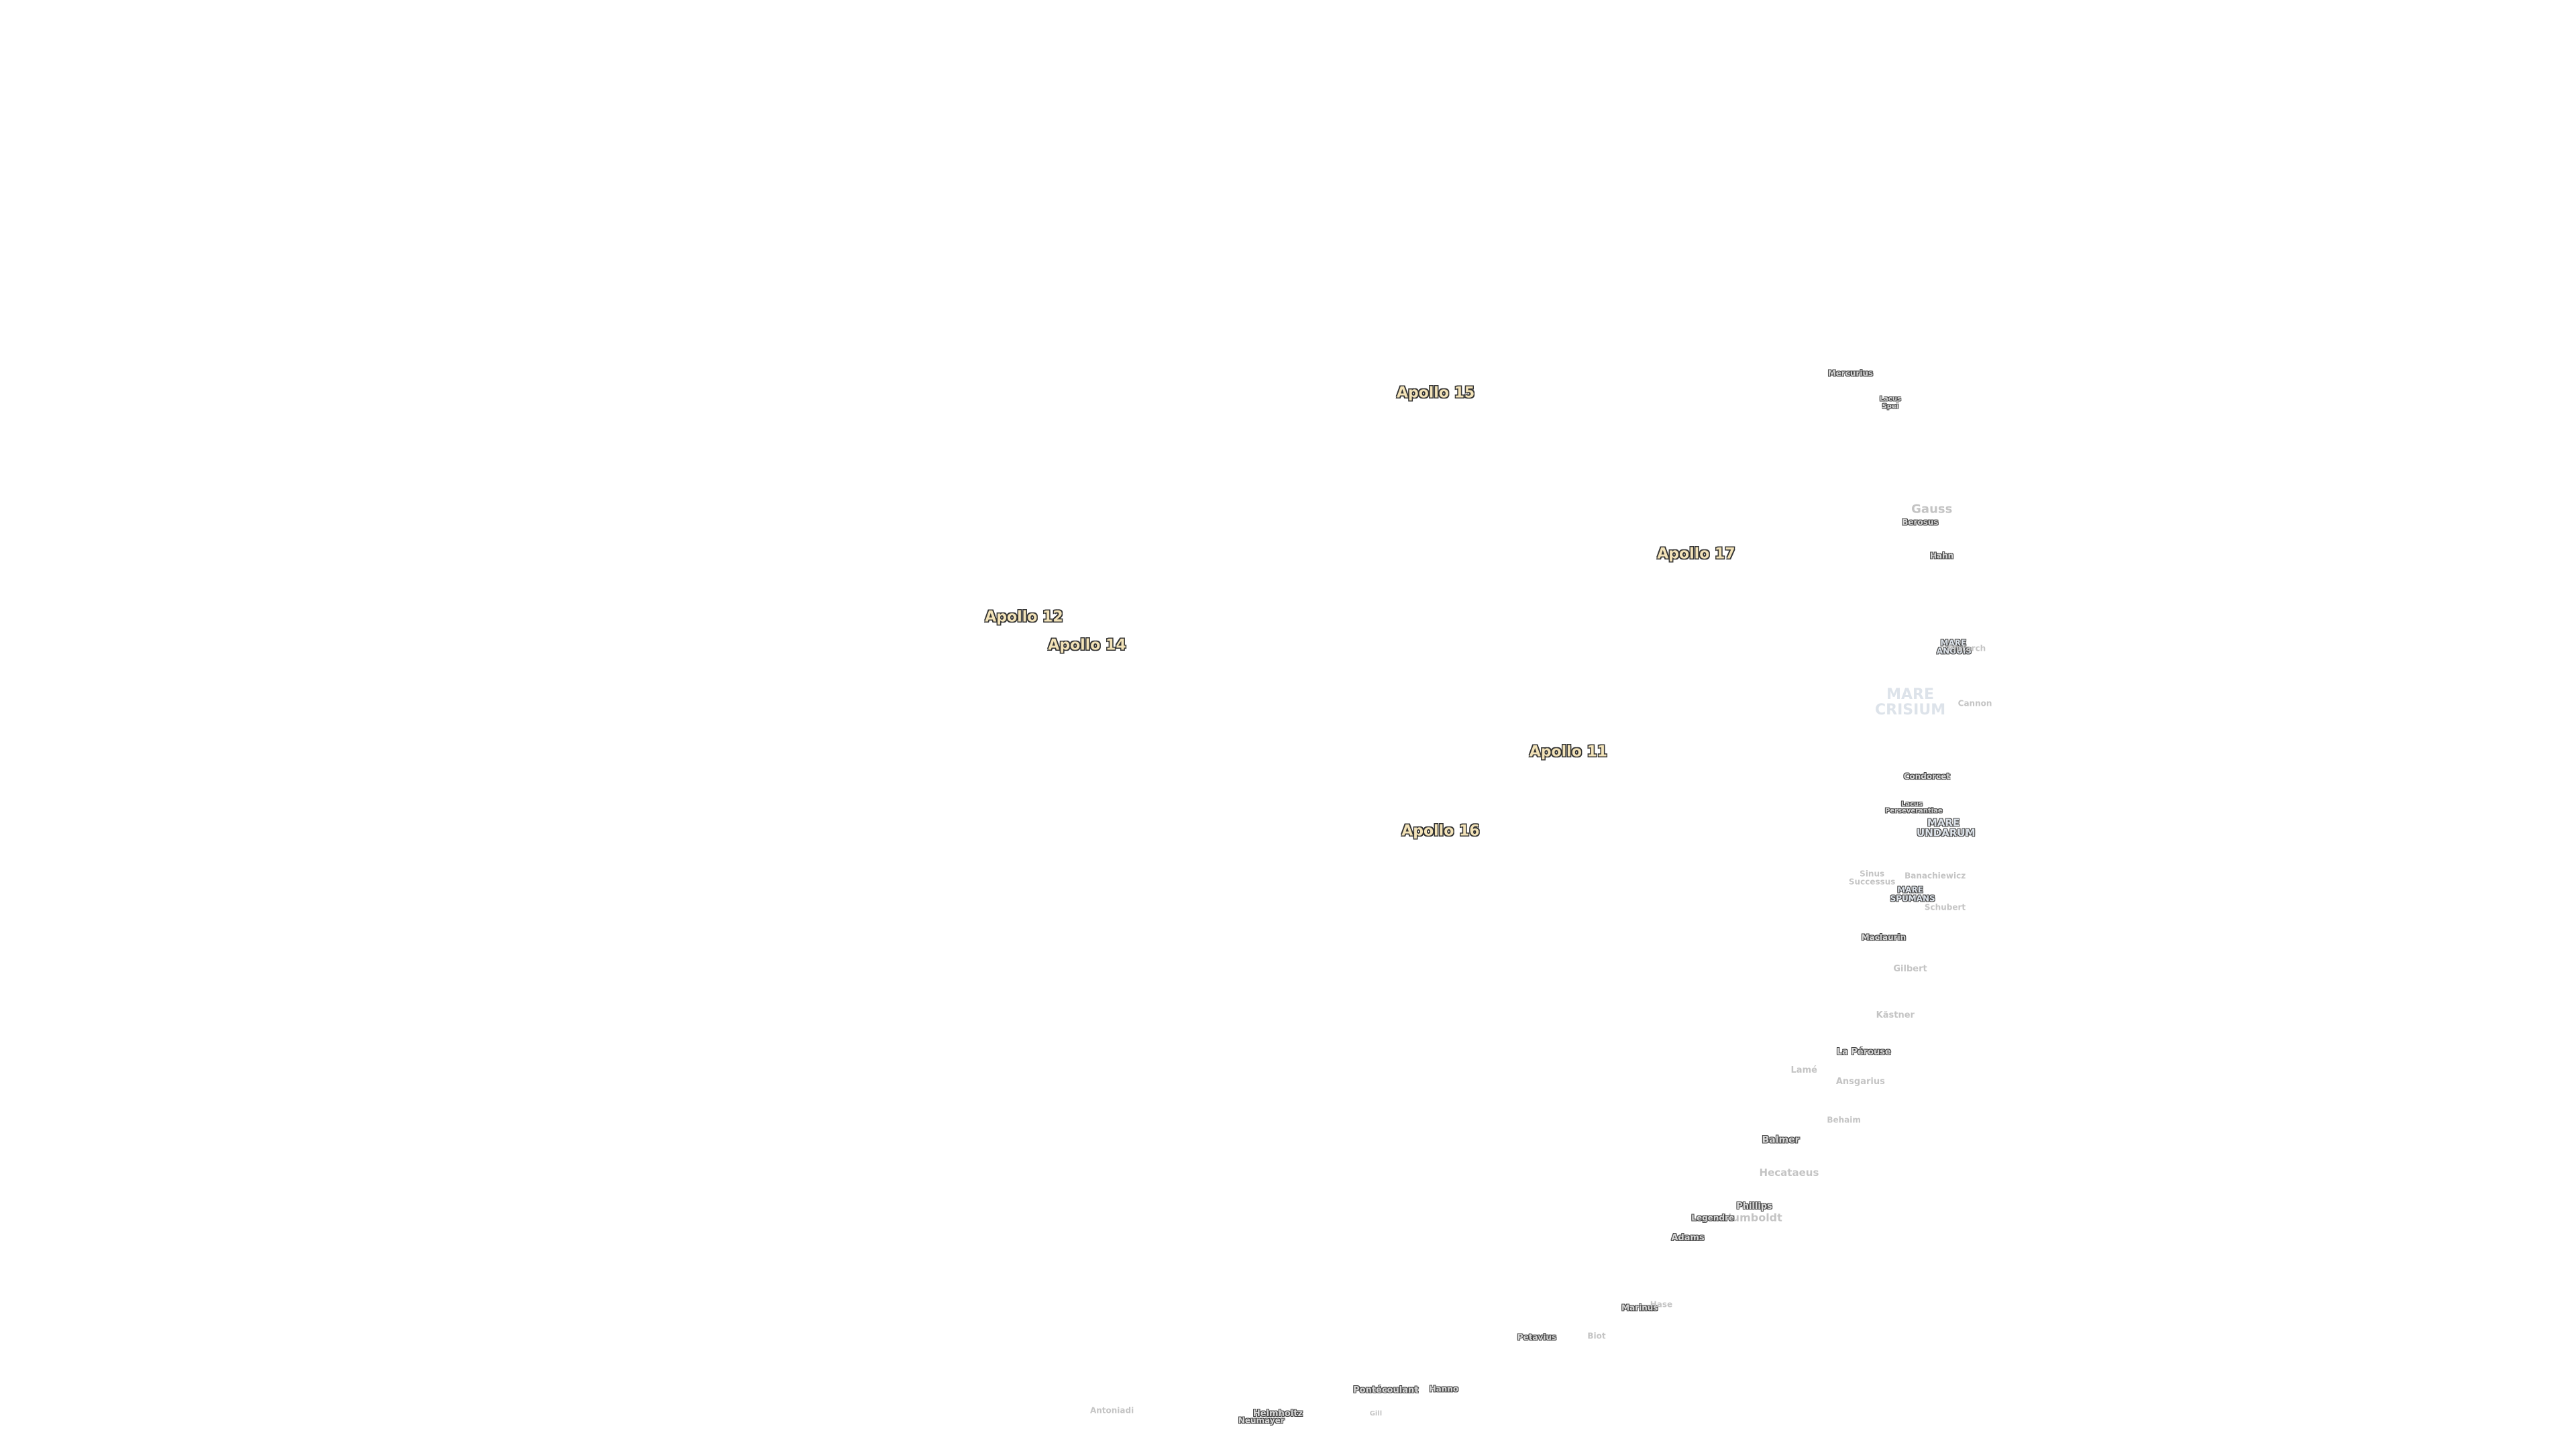 The height and width of the screenshot is (1449, 2576). Describe the element at coordinates (1932, 509) in the screenshot. I see `feature-label: Gauss` at that location.